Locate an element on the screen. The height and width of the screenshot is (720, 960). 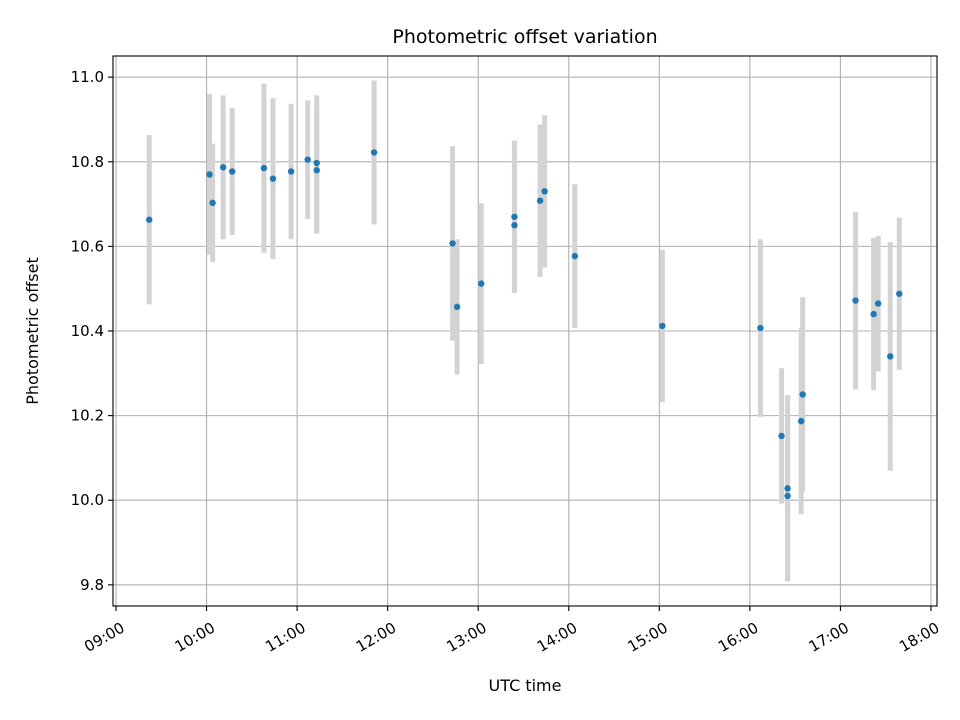
y-tick-label: 10.0 is located at coordinates (87, 500).